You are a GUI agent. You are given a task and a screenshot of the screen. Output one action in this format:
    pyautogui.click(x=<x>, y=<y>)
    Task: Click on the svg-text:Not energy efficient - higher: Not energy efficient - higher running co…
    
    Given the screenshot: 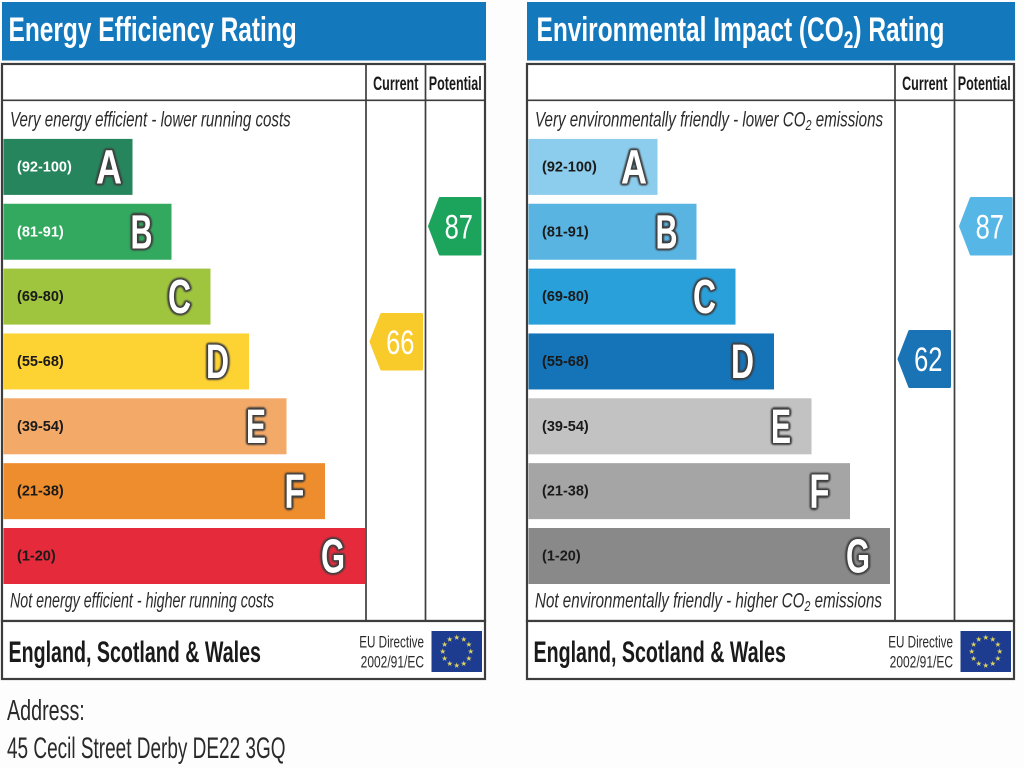 What is the action you would take?
    pyautogui.click(x=142, y=600)
    